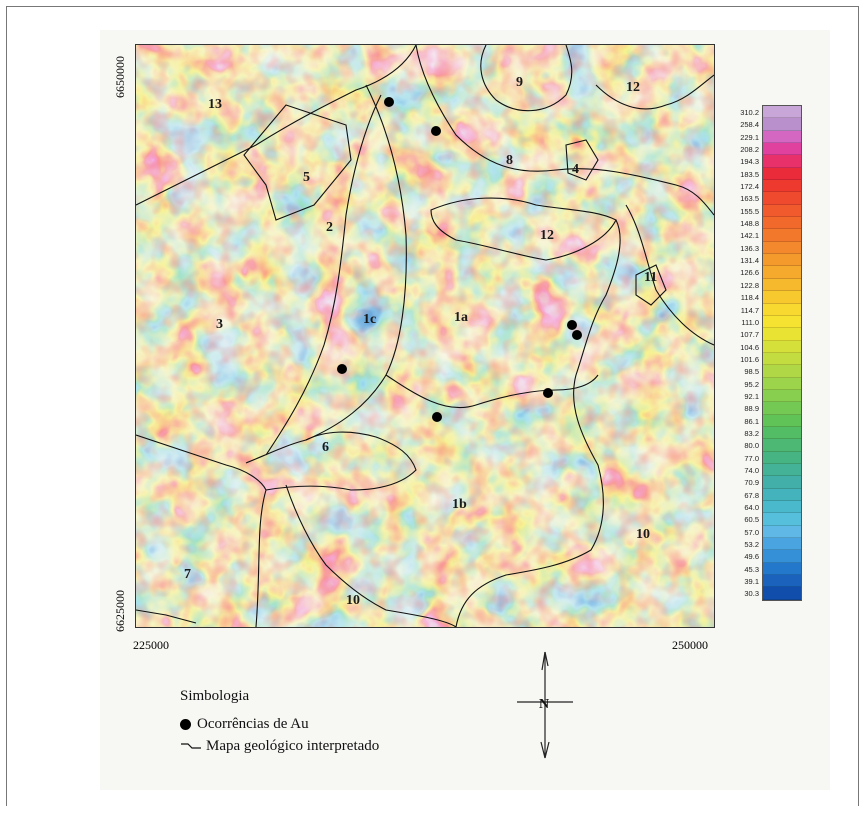 This screenshot has height=813, width=867. What do you see at coordinates (750, 322) in the screenshot?
I see `colorbar-label: 111.0` at bounding box center [750, 322].